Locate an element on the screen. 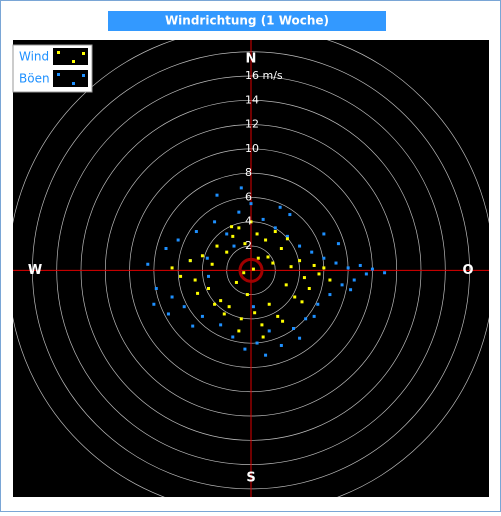  r-tick-label: 8 is located at coordinates (248, 172).